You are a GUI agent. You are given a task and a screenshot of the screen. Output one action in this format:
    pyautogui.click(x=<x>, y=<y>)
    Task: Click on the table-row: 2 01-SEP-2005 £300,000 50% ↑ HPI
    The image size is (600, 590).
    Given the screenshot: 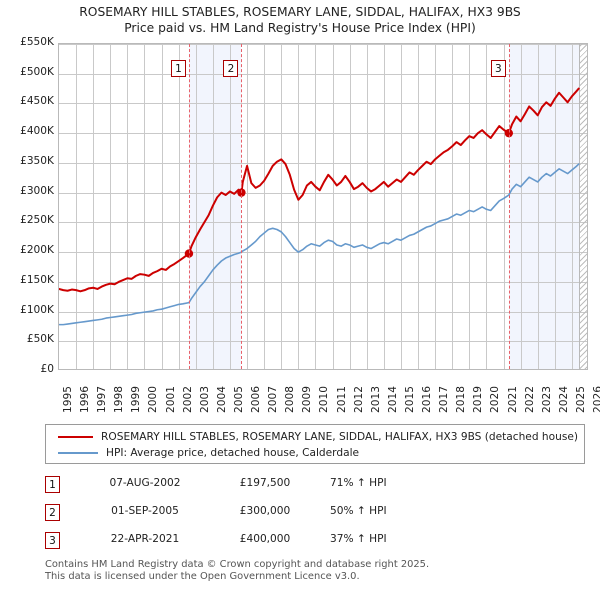 What is the action you would take?
    pyautogui.click(x=255, y=516)
    